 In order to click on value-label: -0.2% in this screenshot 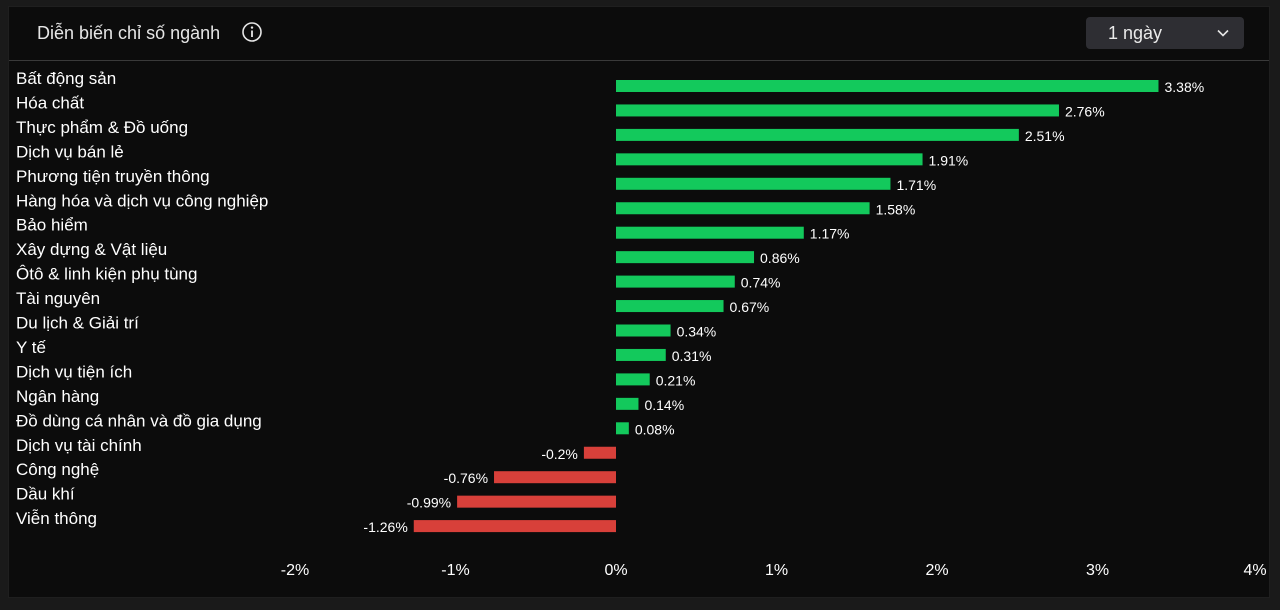, I will do `click(559, 454)`.